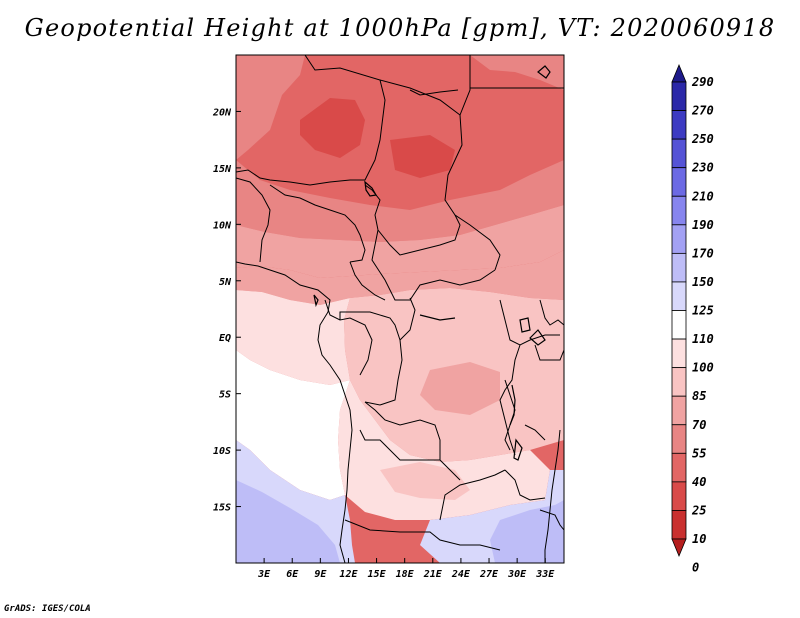 The height and width of the screenshot is (618, 800). Describe the element at coordinates (699, 539) in the screenshot. I see `colorbar-label: 10` at that location.